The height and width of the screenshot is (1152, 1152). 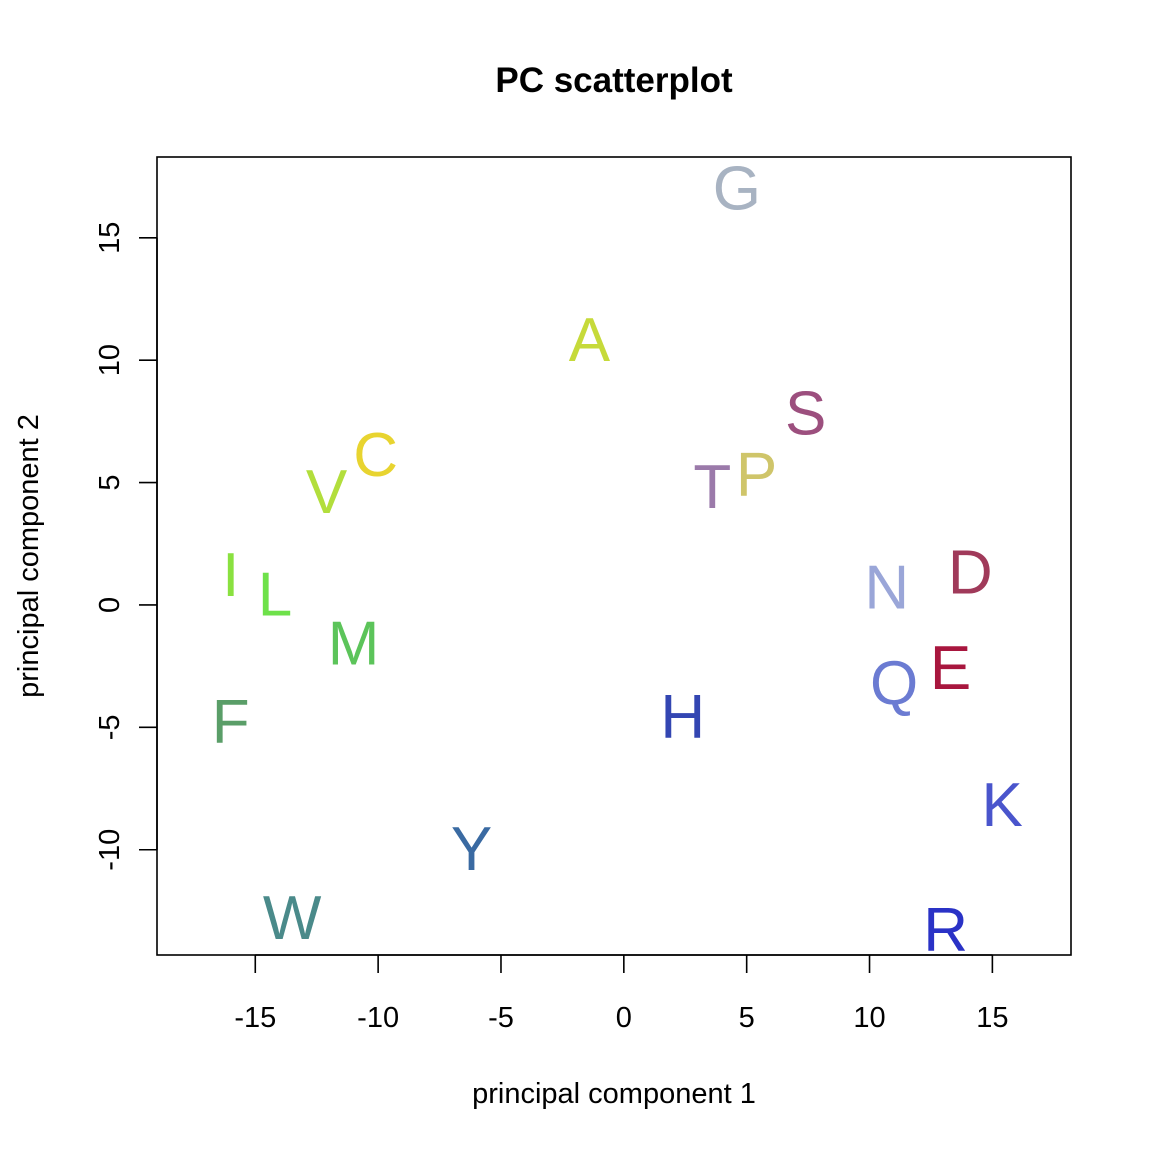 What do you see at coordinates (945, 930) in the screenshot?
I see `point-label-r: R` at bounding box center [945, 930].